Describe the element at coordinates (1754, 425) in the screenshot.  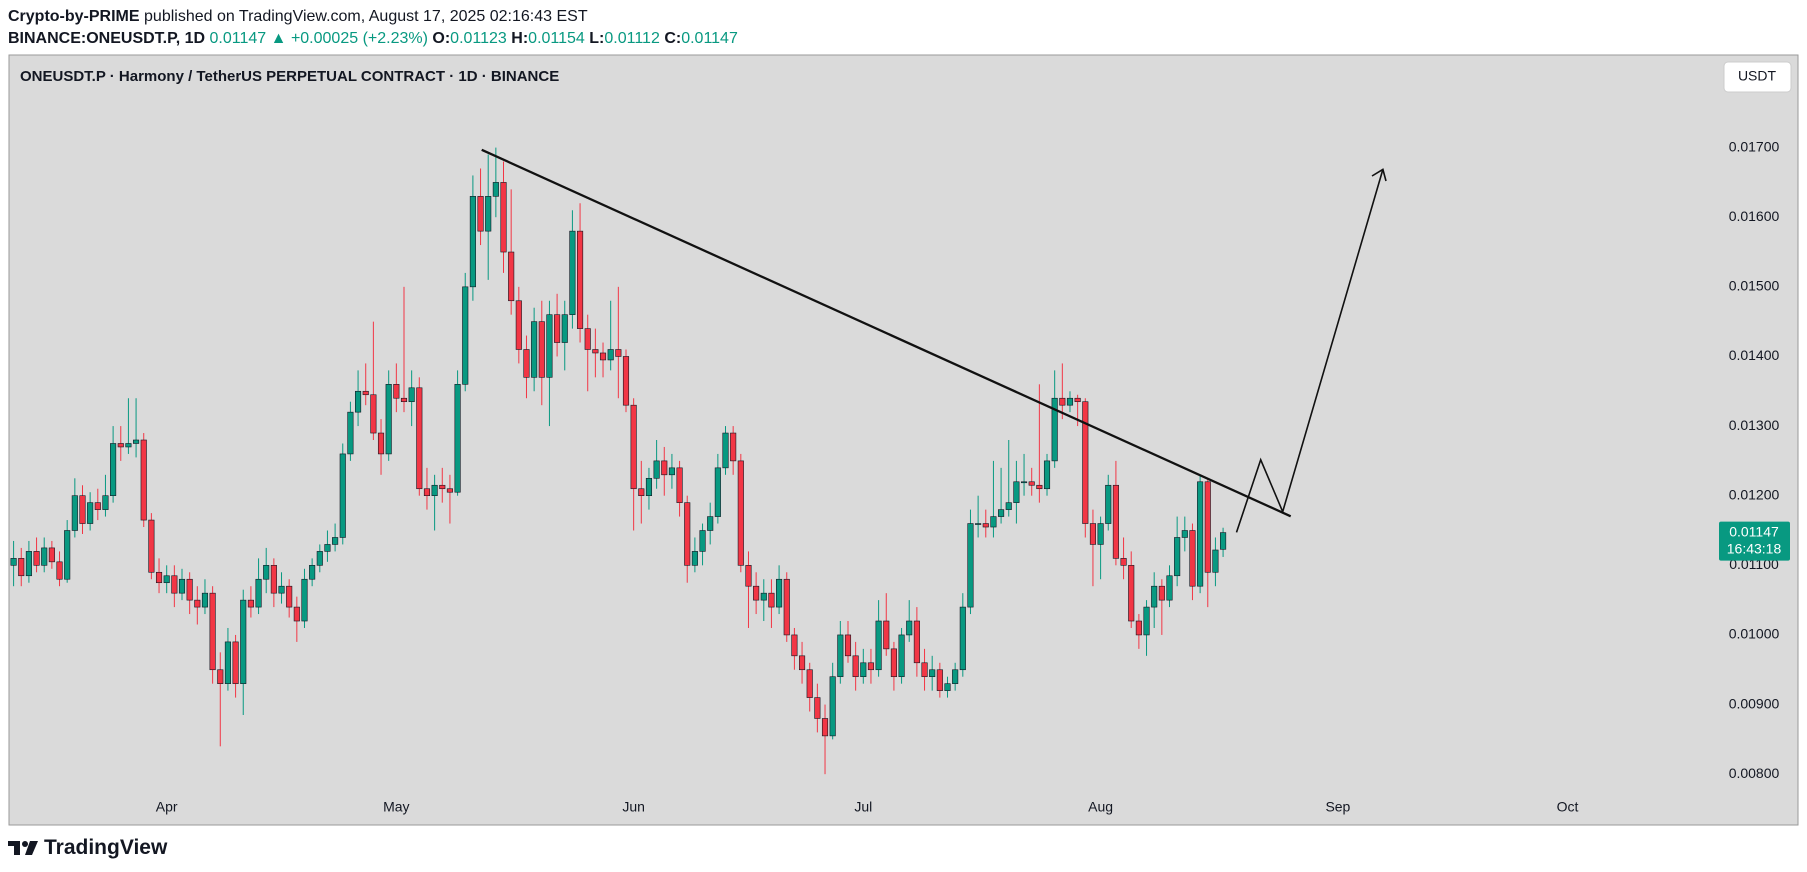
I see `y-tick-label: 0.01300` at that location.